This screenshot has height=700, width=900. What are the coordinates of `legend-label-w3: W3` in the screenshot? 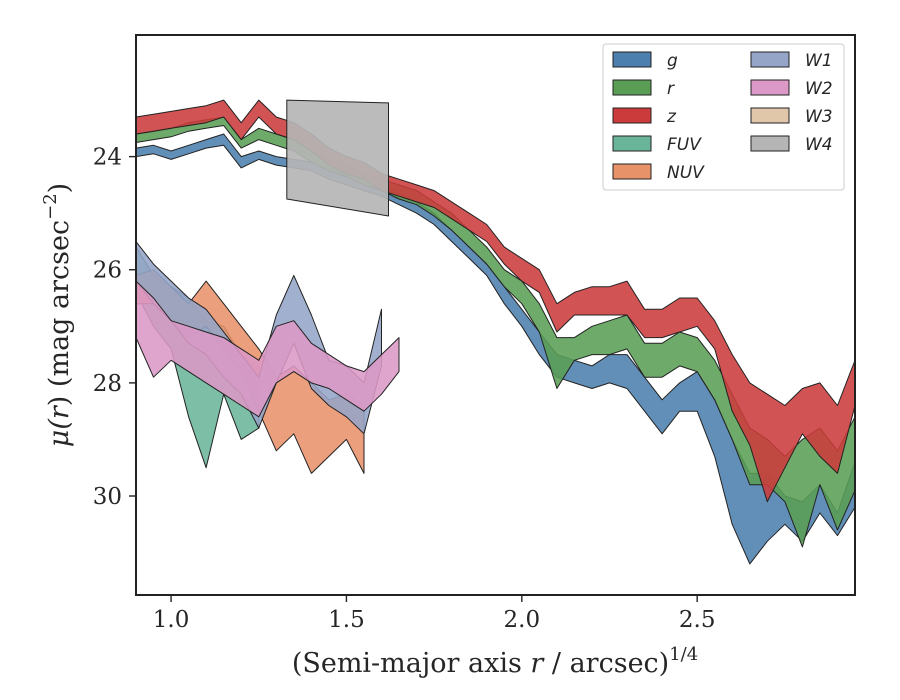 It's located at (819, 117).